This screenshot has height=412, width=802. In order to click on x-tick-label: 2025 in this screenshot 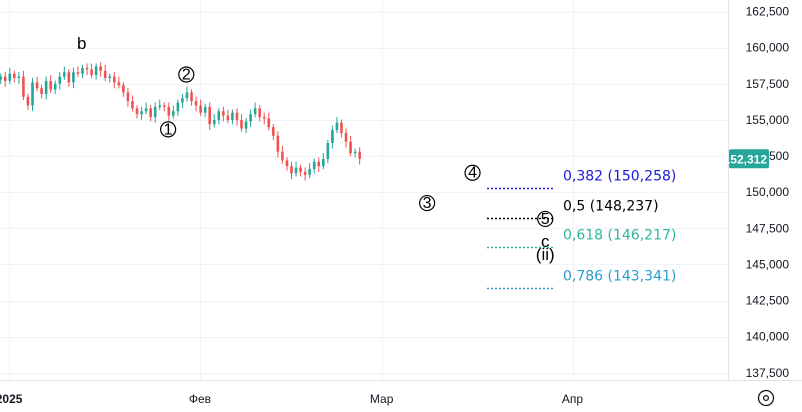, I will do `click(11, 399)`.